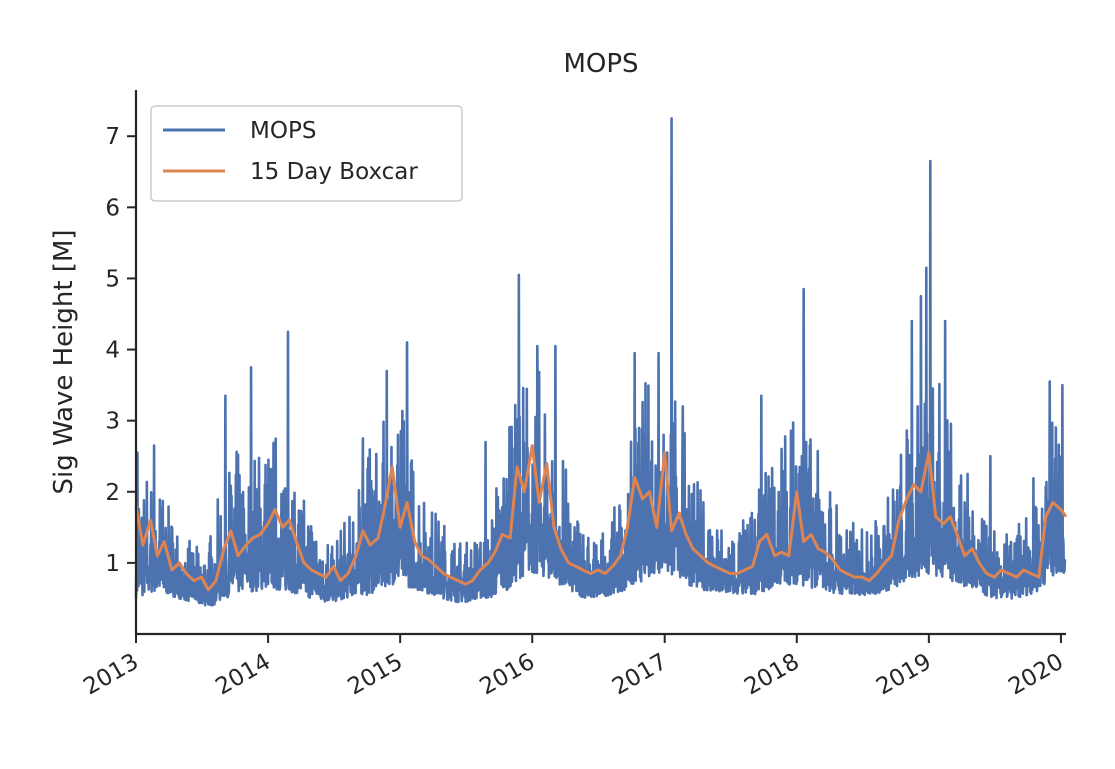 The height and width of the screenshot is (769, 1115). I want to click on x-tick-label: 2014, so click(243, 675).